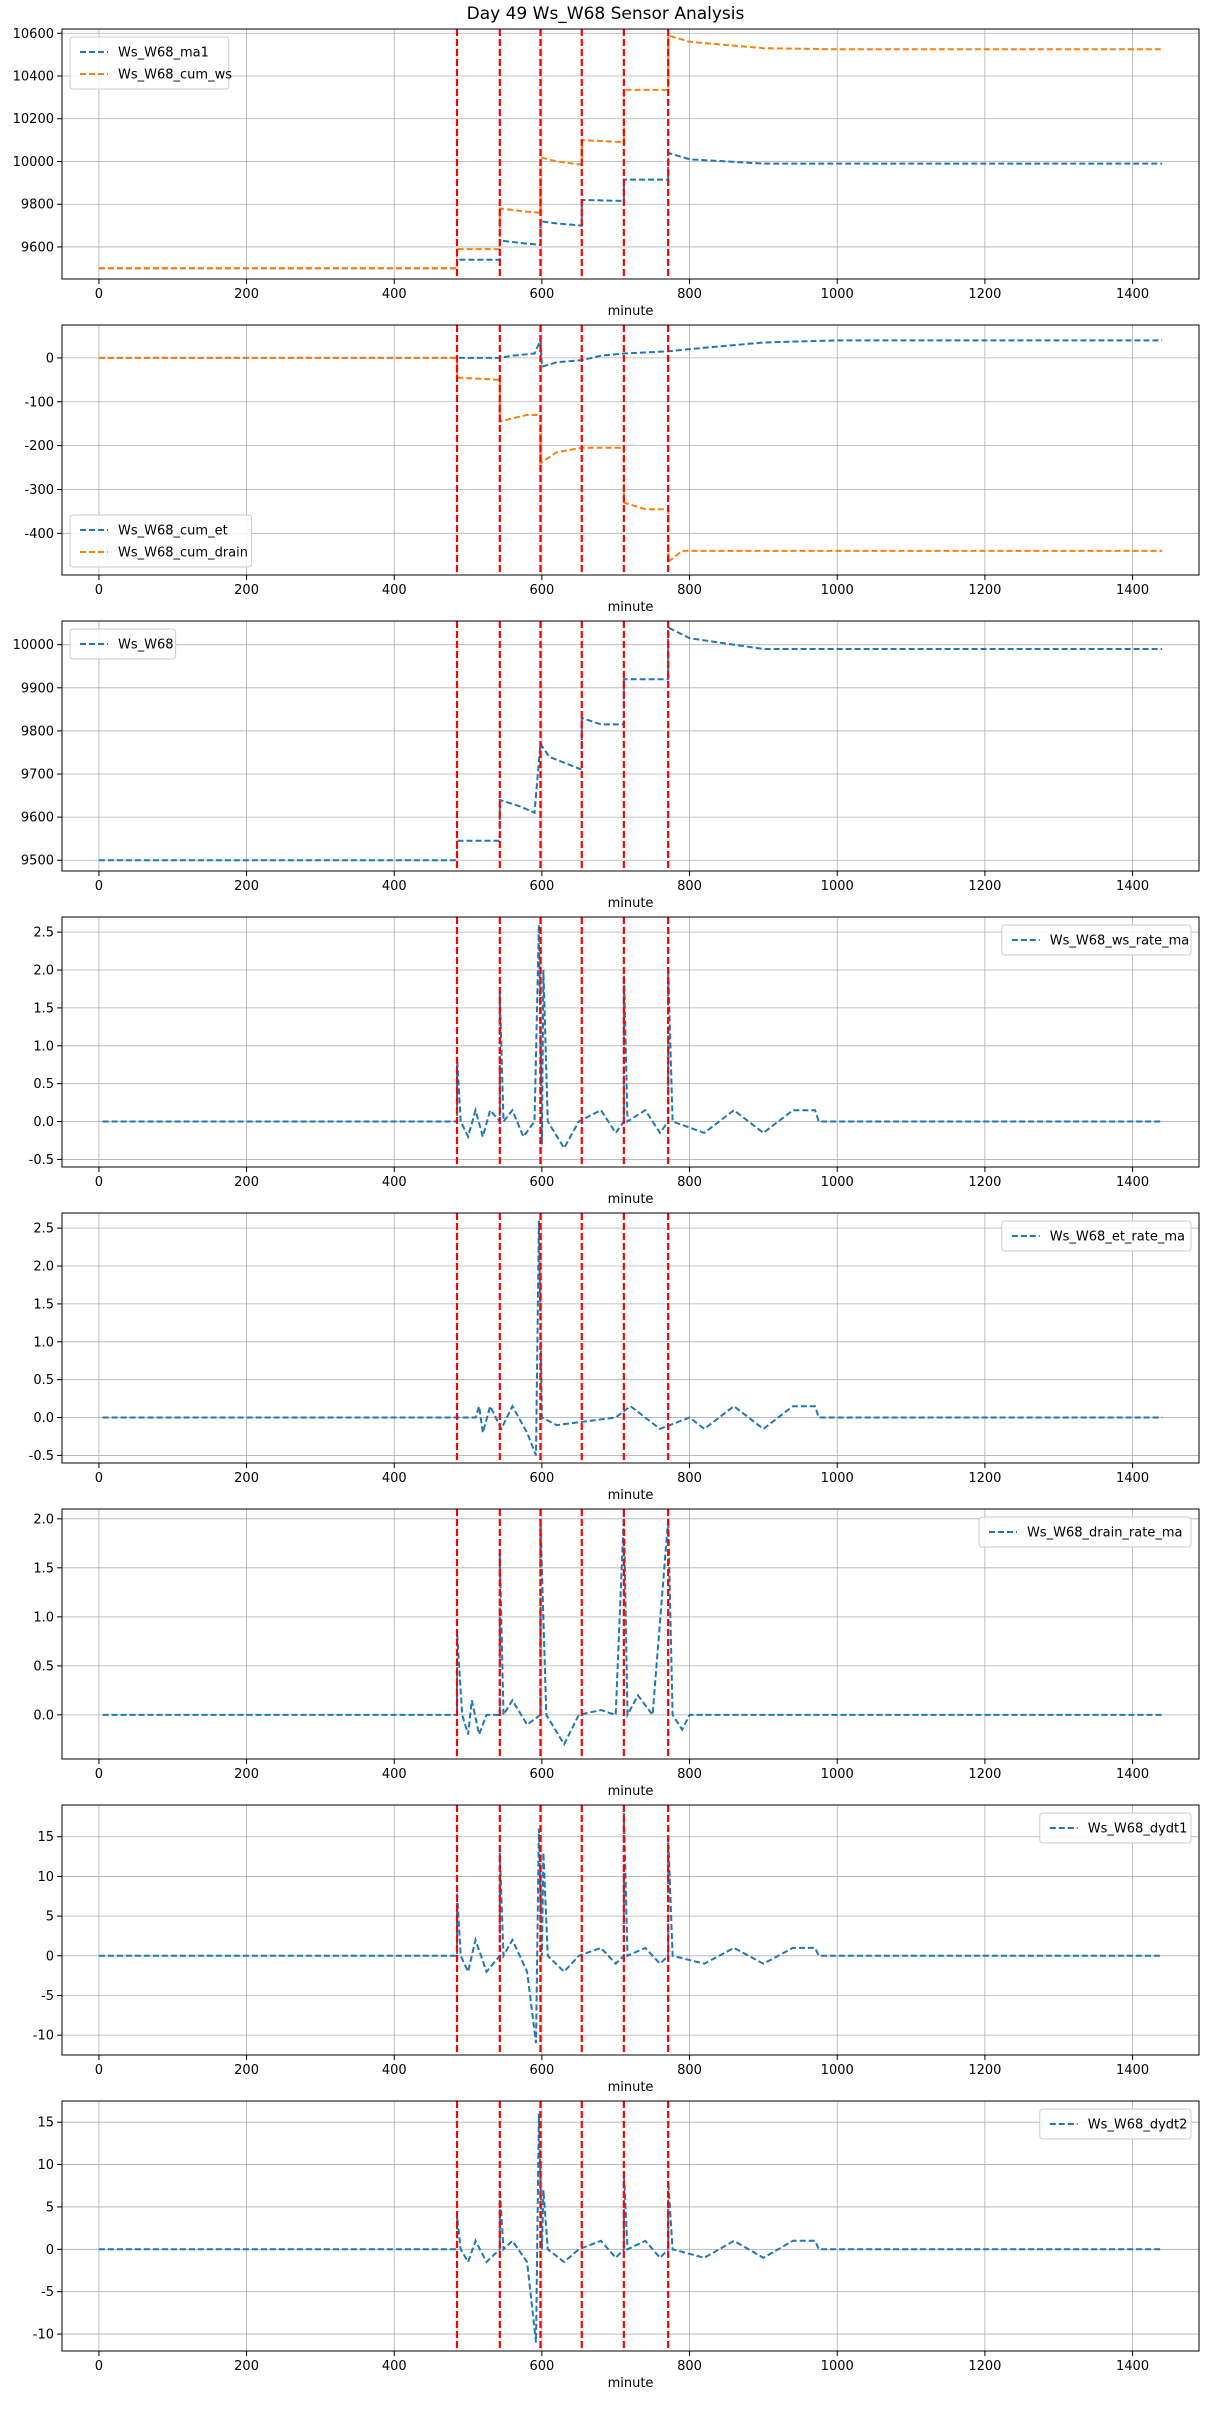 This screenshot has height=2411, width=1211. What do you see at coordinates (173, 531) in the screenshot?
I see `legend-entry: Ws_W68_cum_et` at bounding box center [173, 531].